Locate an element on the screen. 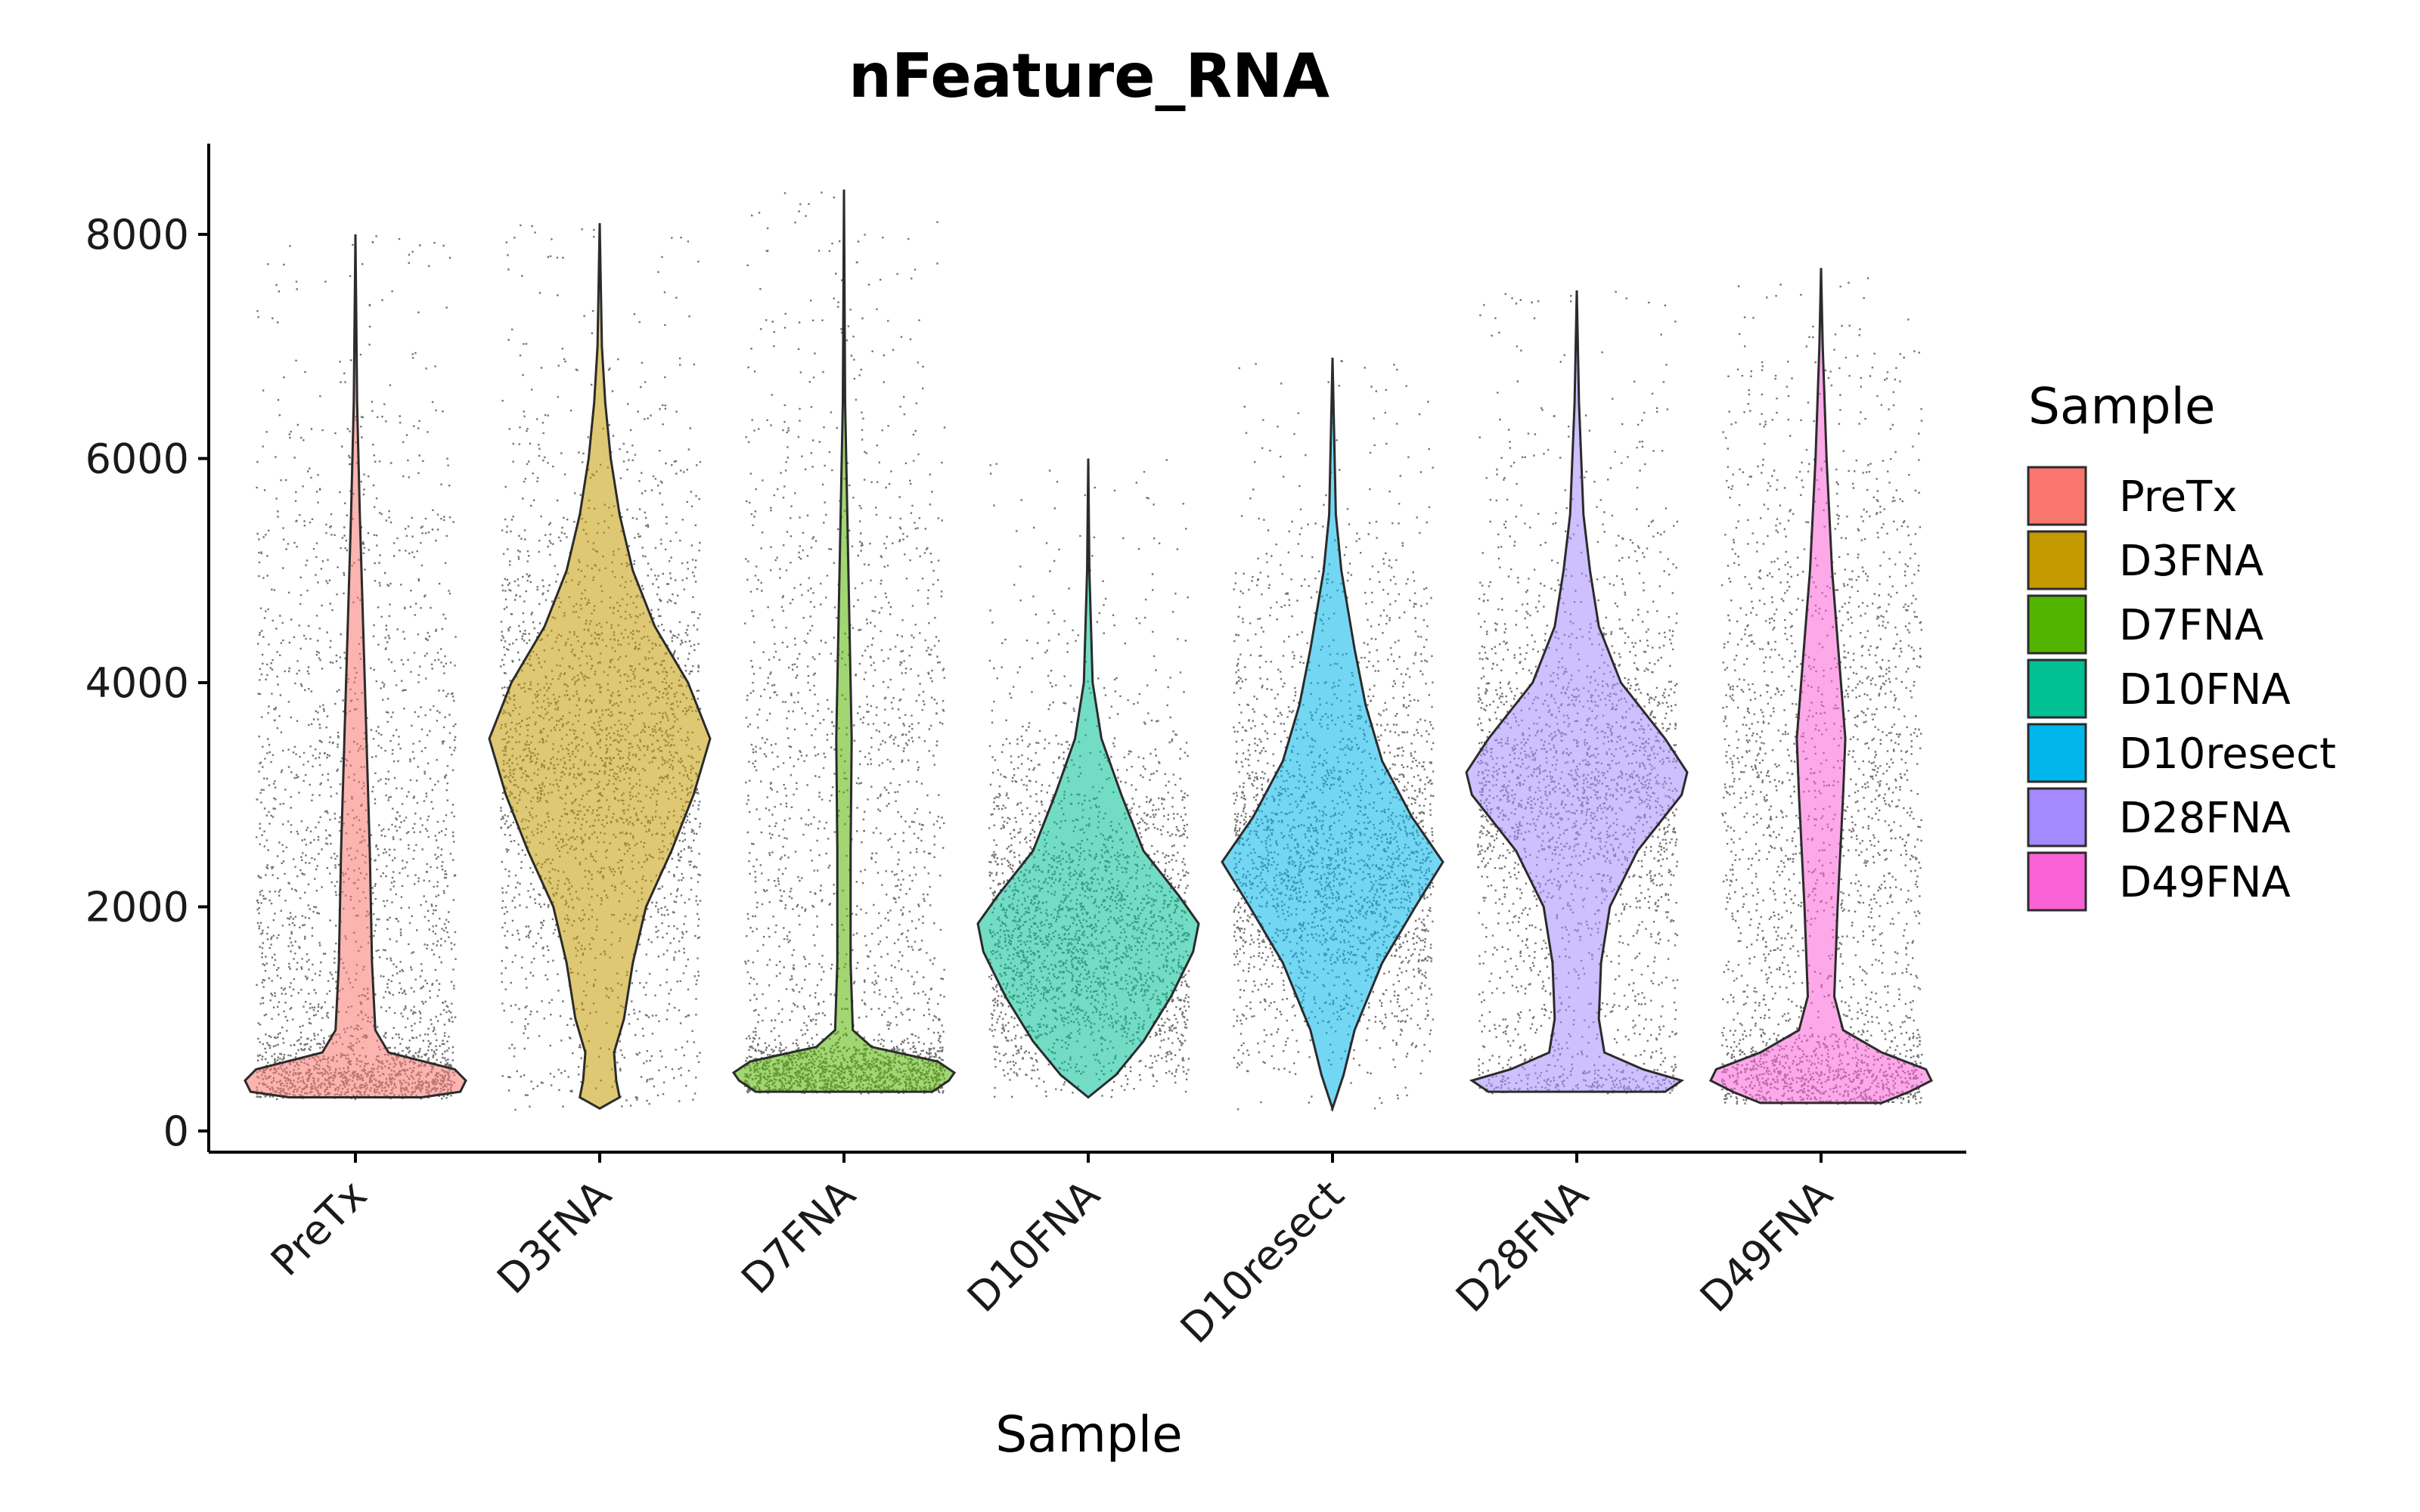 This screenshot has width=2420, height=1512. legend-title: Sample is located at coordinates (2121, 406).